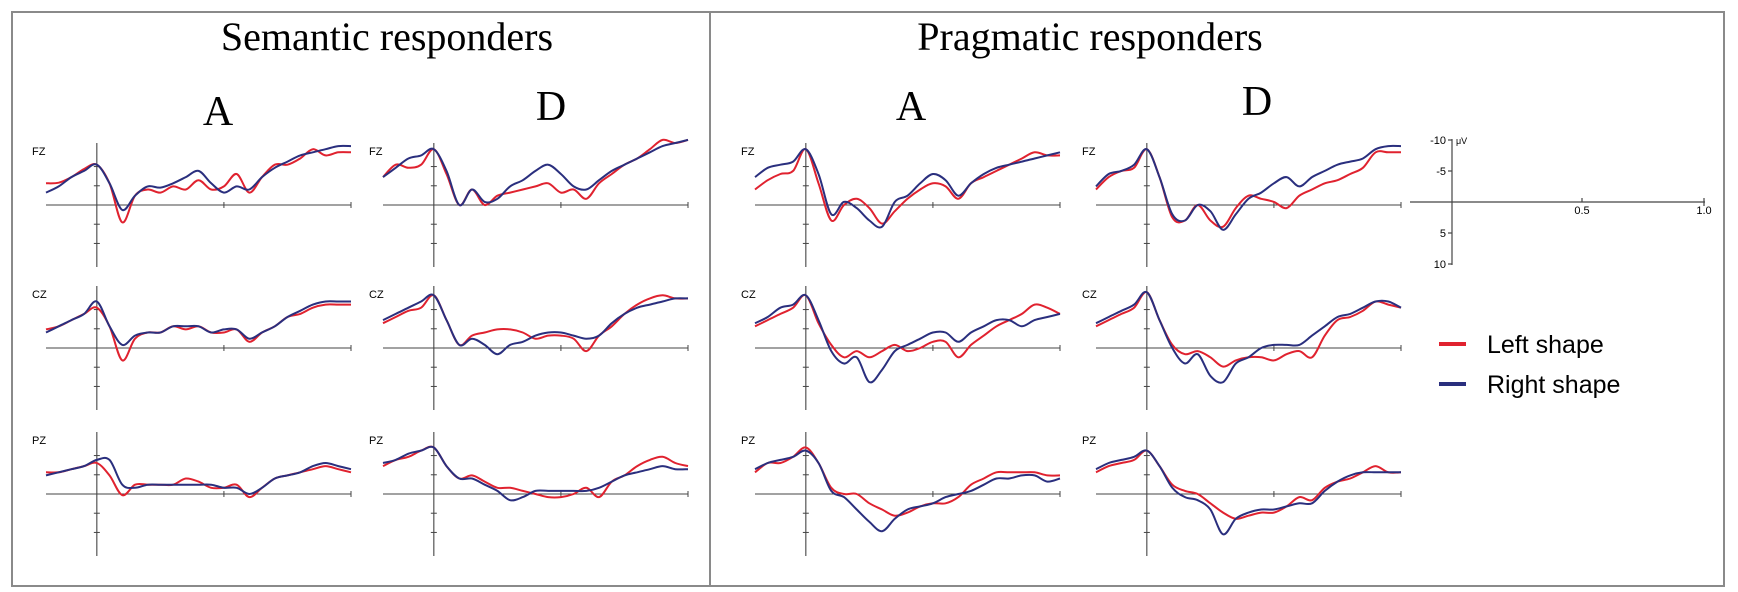 Image resolution: width=1738 pixels, height=592 pixels. I want to click on semantic-a-cz-panel: CZ, so click(192, 348).